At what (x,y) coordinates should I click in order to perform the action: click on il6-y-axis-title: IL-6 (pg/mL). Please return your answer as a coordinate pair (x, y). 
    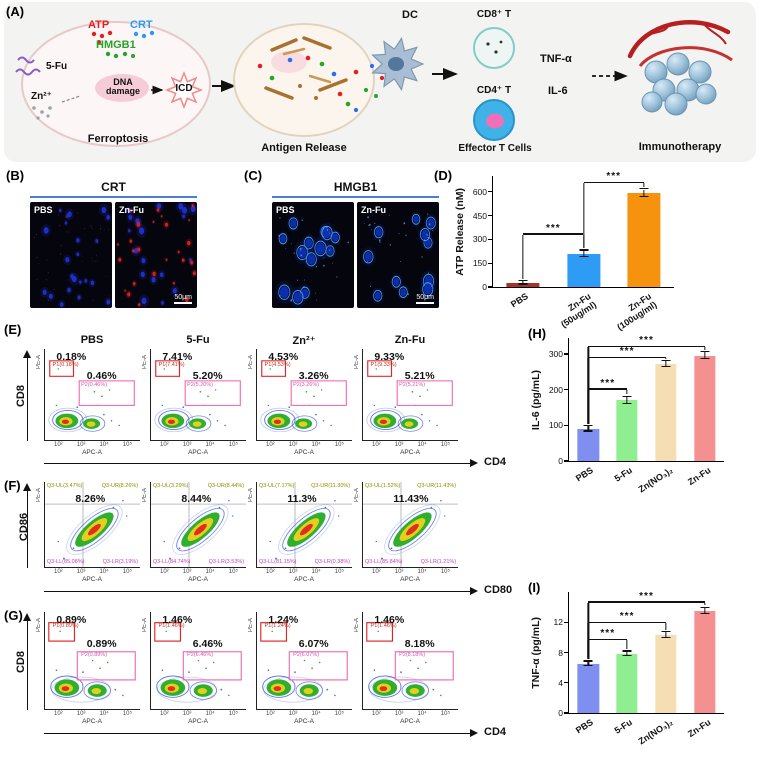
    Looking at the image, I should click on (536, 400).